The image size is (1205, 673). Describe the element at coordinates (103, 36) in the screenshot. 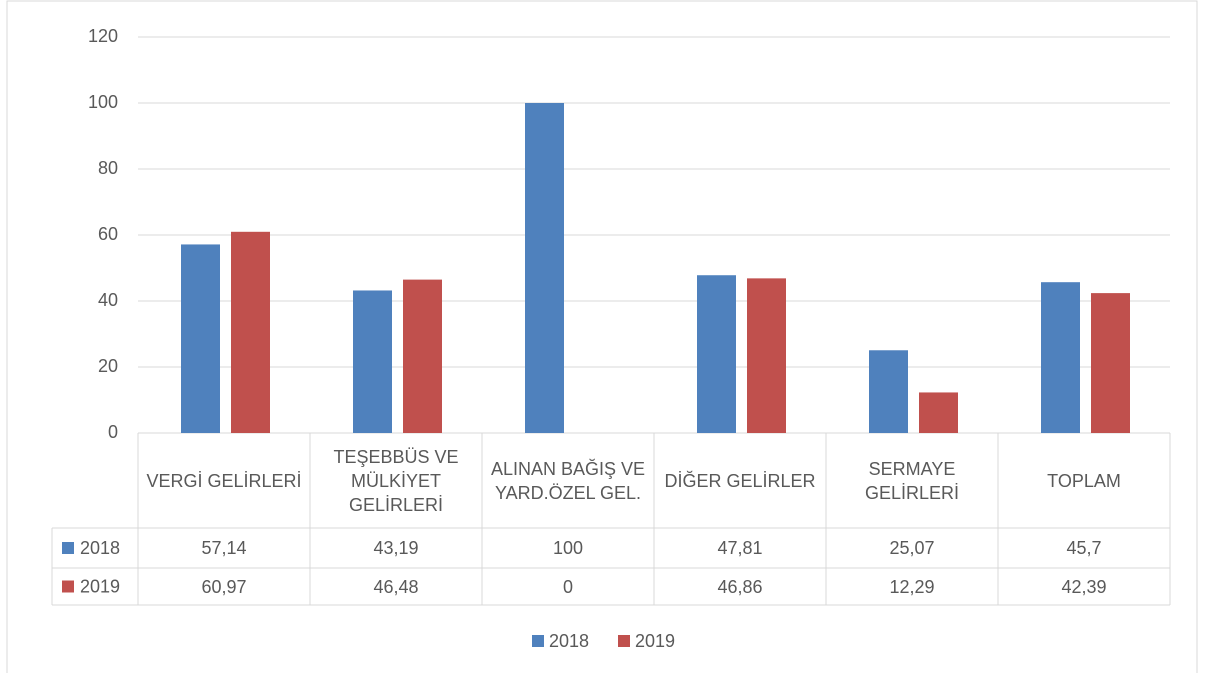

I see `y-tick-label: 120` at that location.